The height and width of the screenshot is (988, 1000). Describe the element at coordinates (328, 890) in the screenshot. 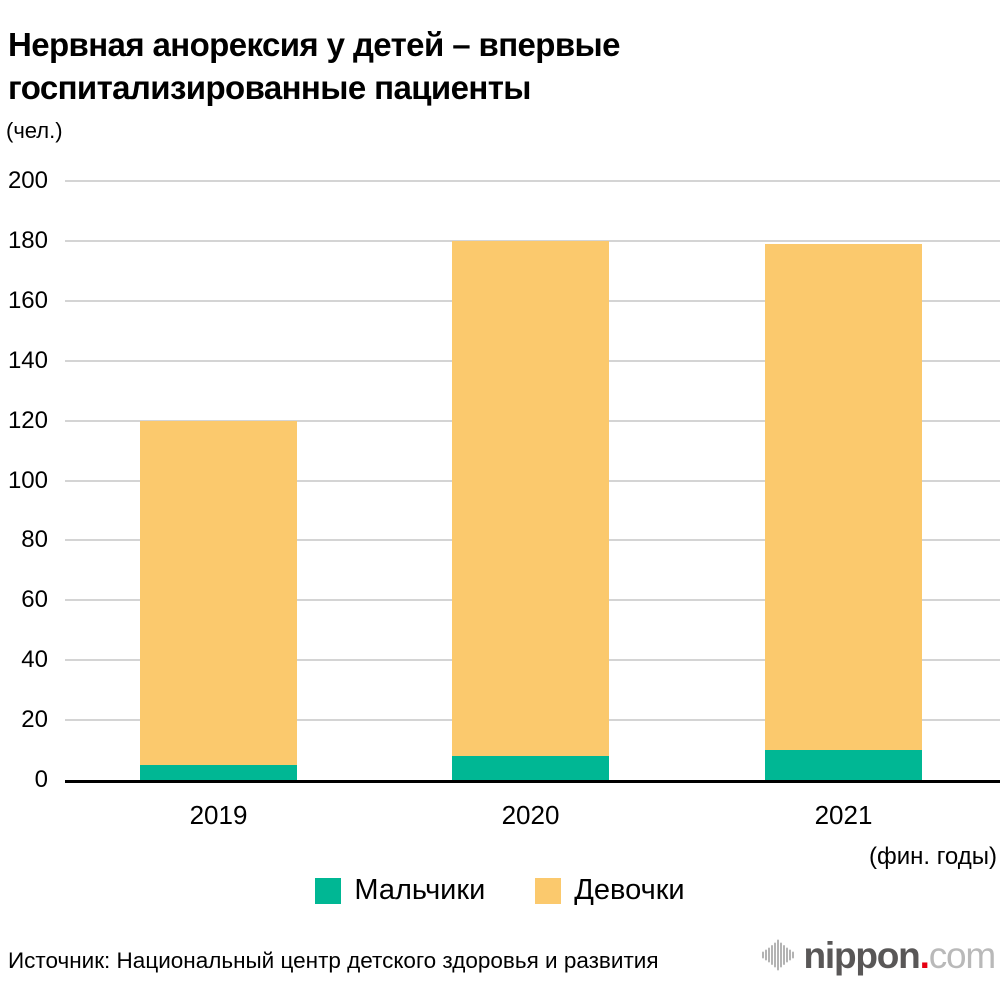

I see `boys-color-swatch` at that location.